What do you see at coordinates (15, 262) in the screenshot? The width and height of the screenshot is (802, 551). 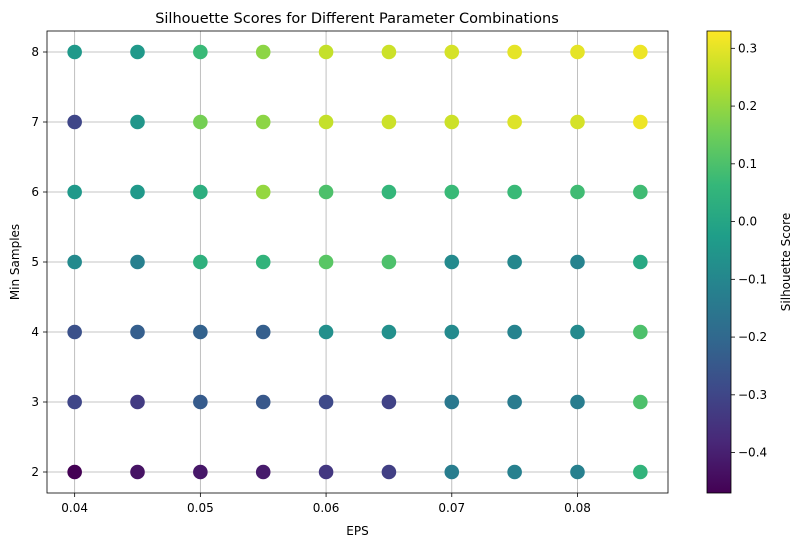 I see `y-axis-label: Min Samples` at bounding box center [15, 262].